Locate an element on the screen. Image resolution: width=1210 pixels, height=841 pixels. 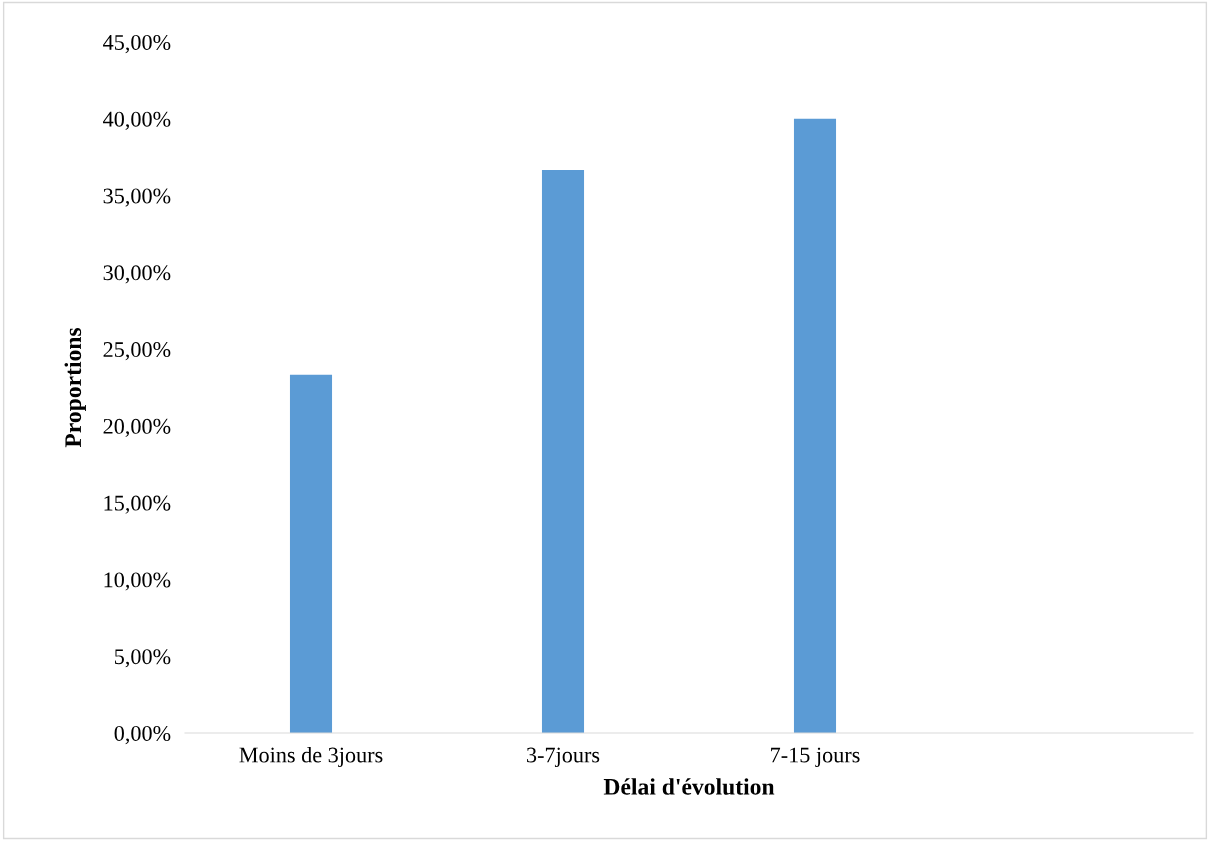
y-tick-label: 35,00% is located at coordinates (137, 197).